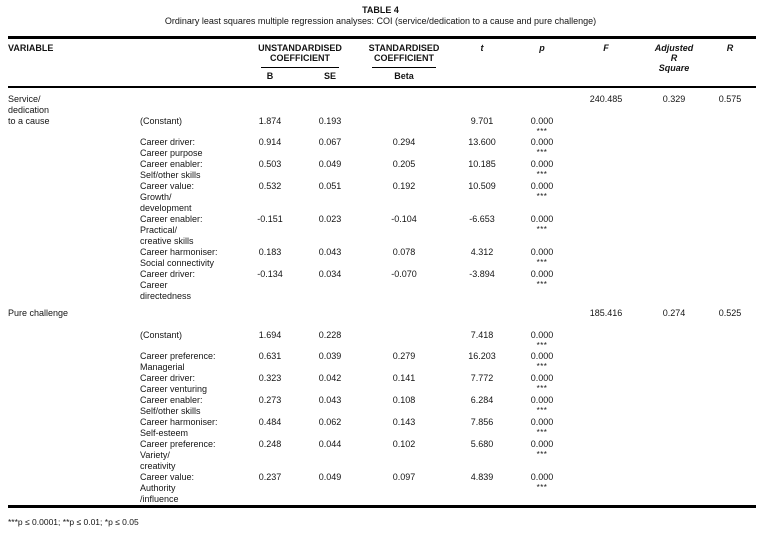  I want to click on r-value: 0.575, so click(730, 99).